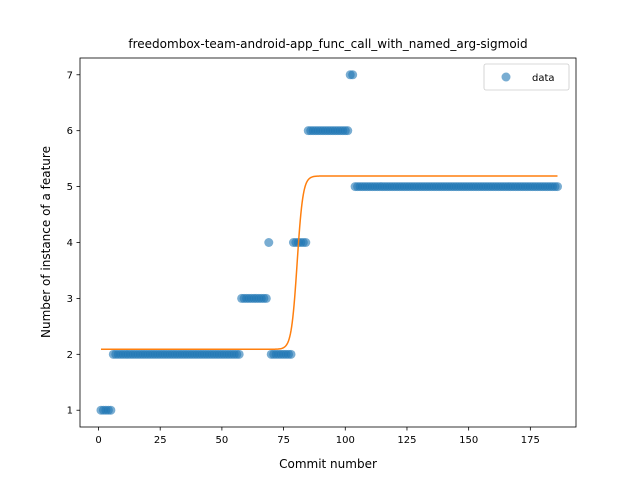  I want to click on y-tick-label: 1, so click(70, 411).